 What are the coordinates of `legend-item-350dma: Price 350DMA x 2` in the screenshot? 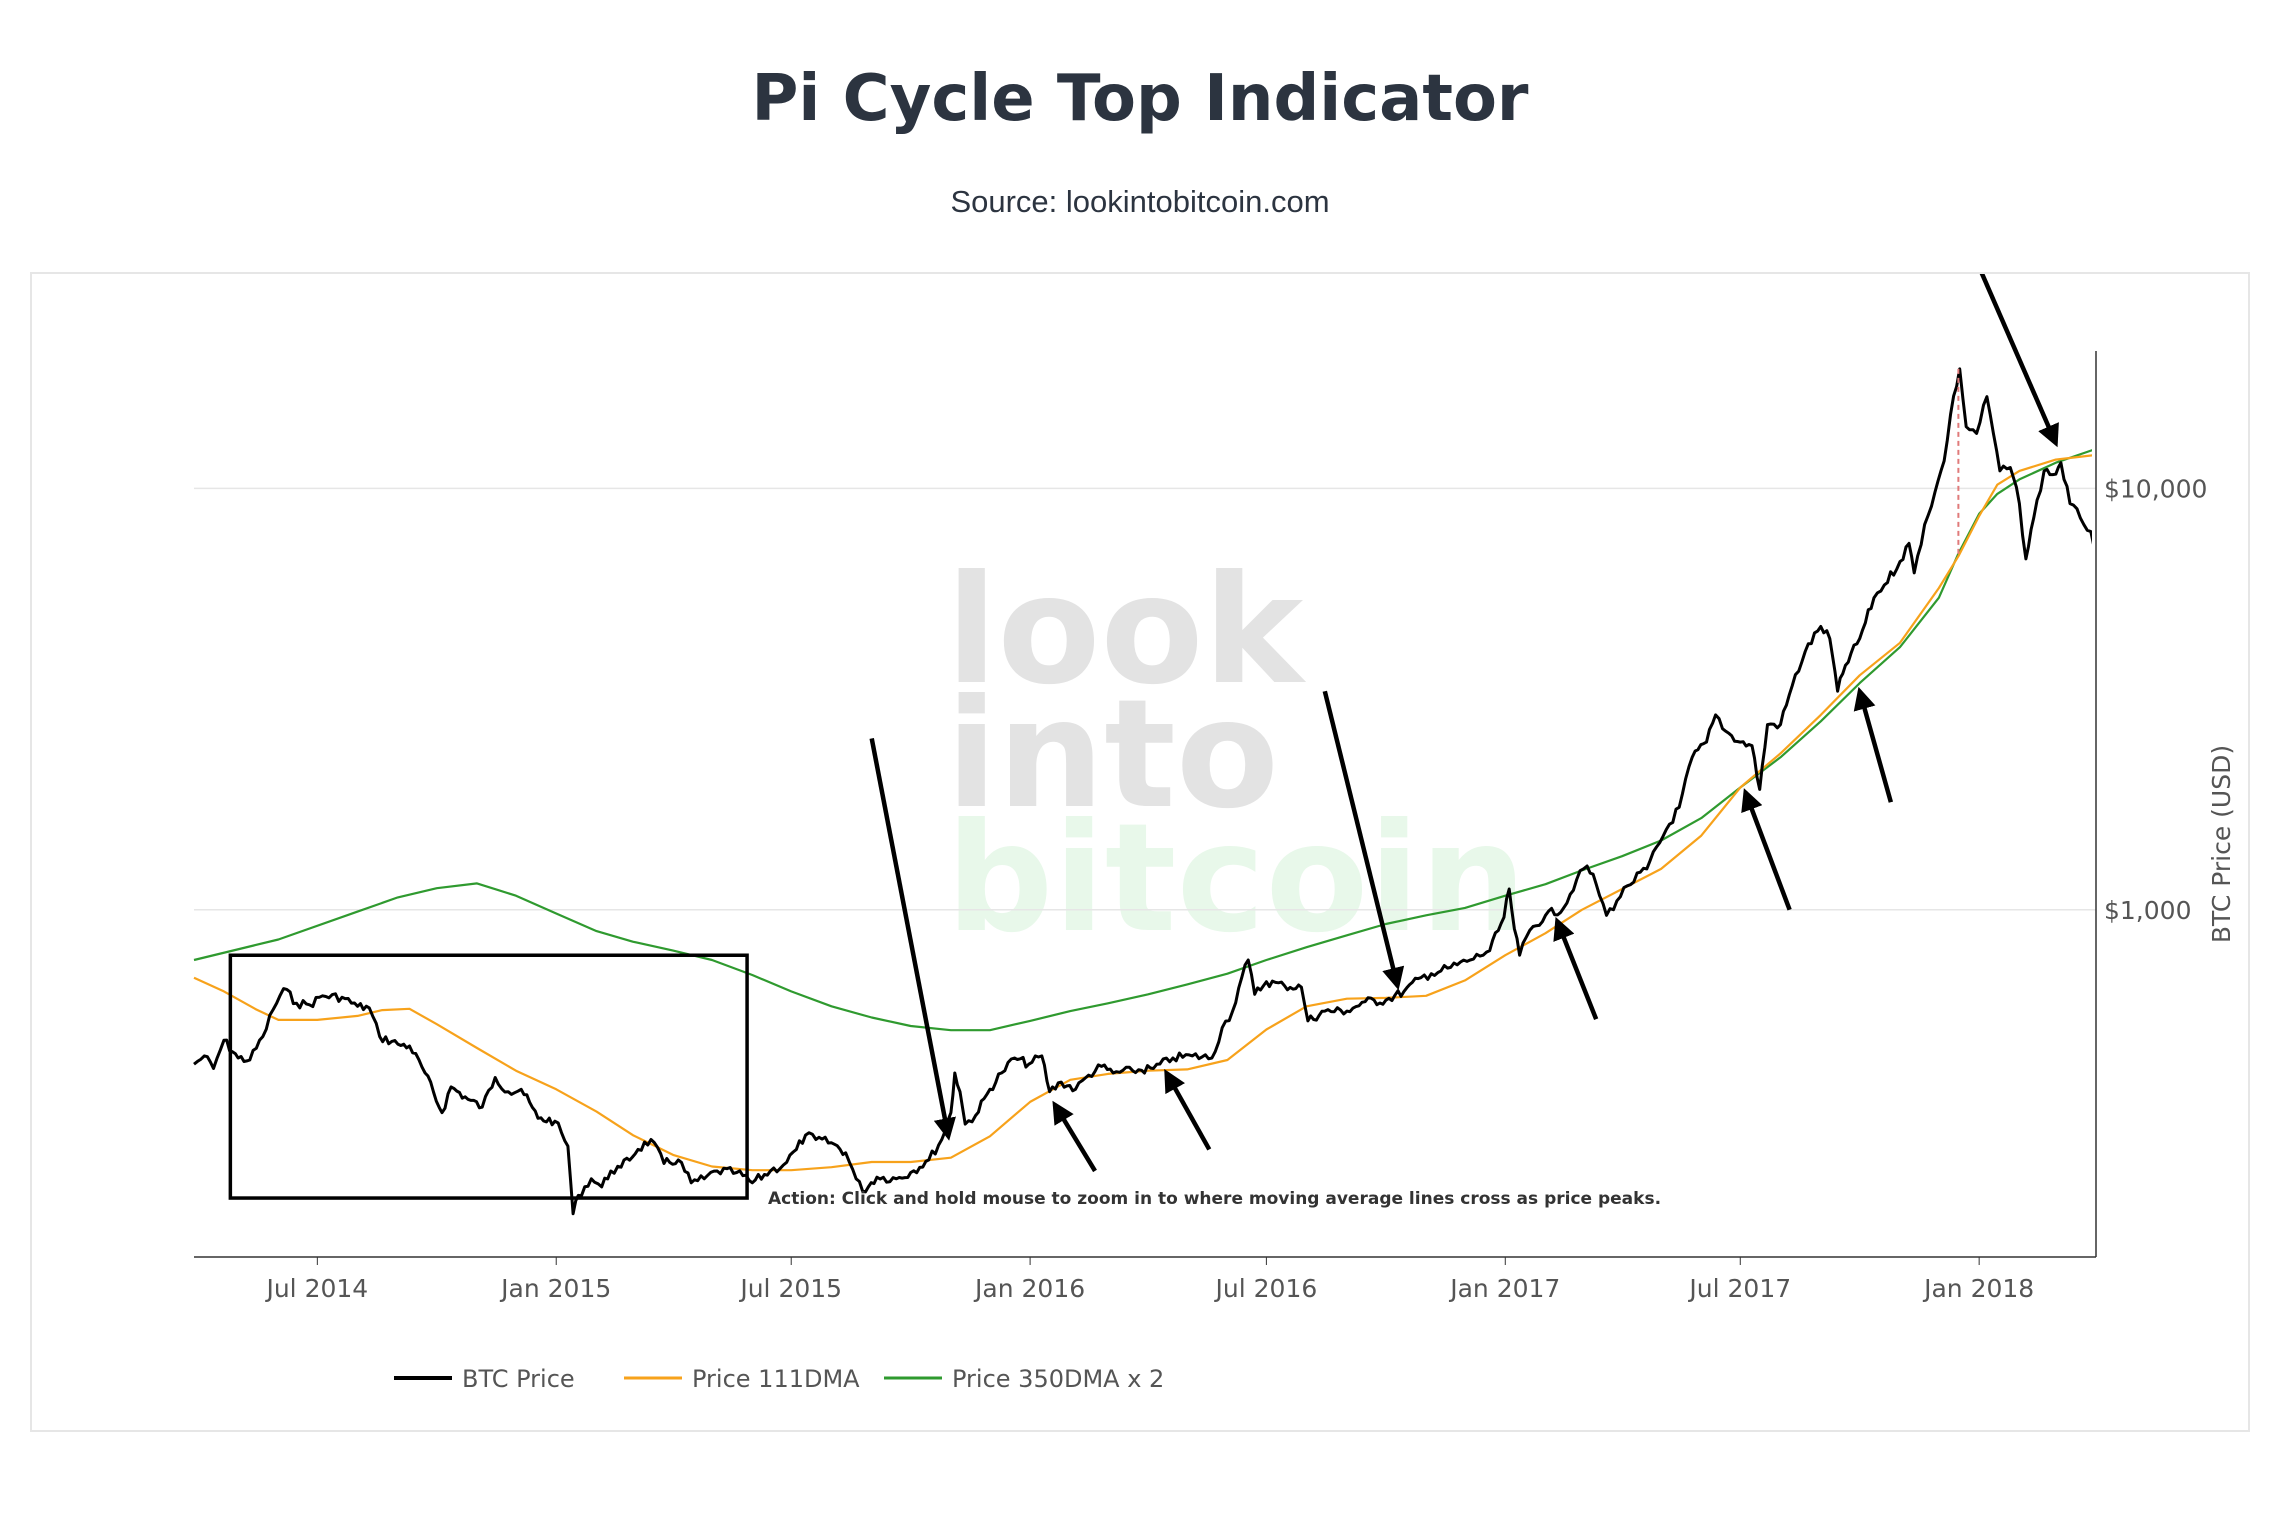 It's located at (1024, 1379).